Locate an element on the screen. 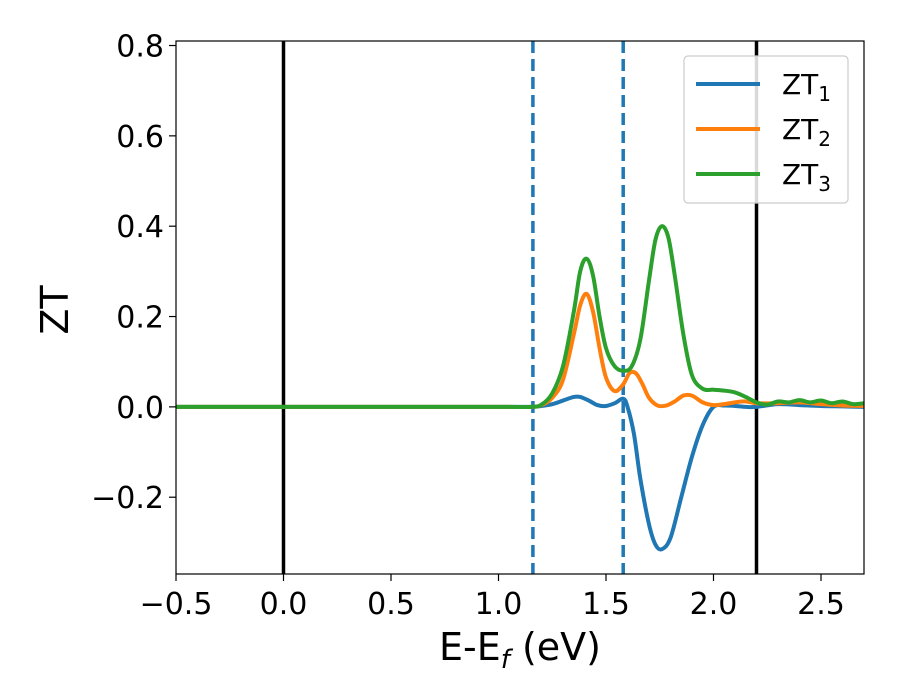  x-tick-label: 0.0 is located at coordinates (284, 604).